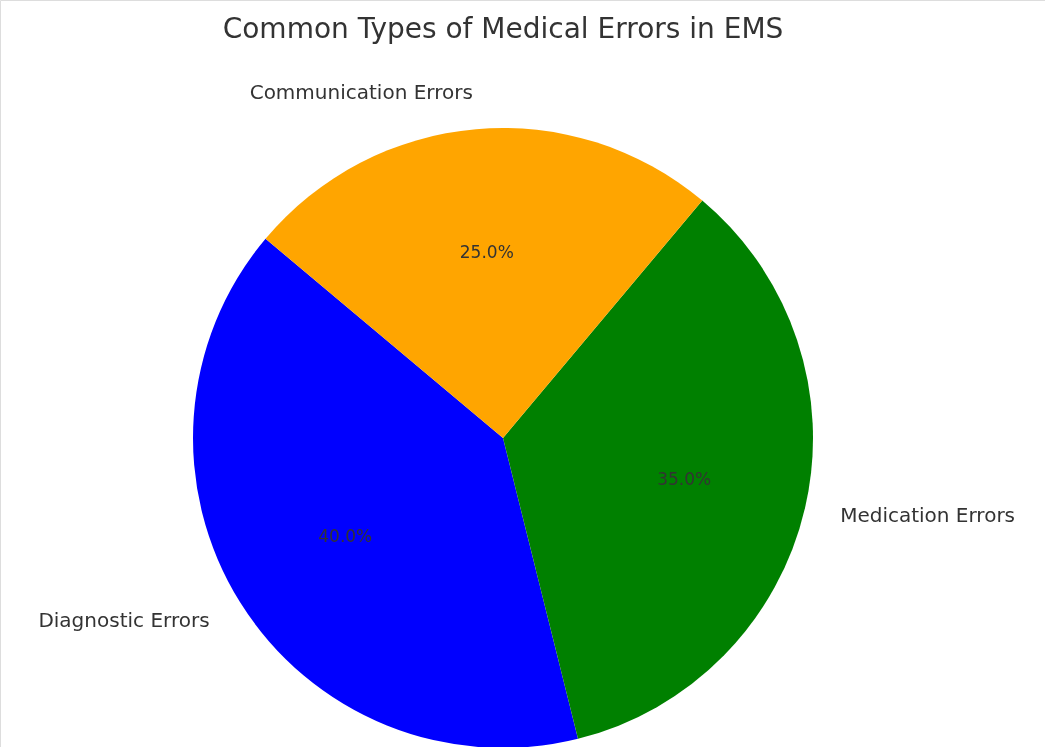 This screenshot has height=747, width=1045. Describe the element at coordinates (345, 535) in the screenshot. I see `data-label: 40.0%` at that location.